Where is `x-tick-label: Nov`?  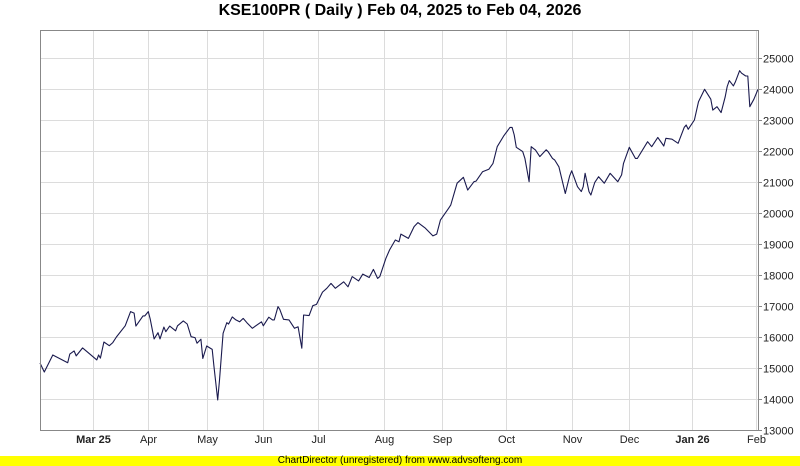
x-tick-label: Nov is located at coordinates (573, 440).